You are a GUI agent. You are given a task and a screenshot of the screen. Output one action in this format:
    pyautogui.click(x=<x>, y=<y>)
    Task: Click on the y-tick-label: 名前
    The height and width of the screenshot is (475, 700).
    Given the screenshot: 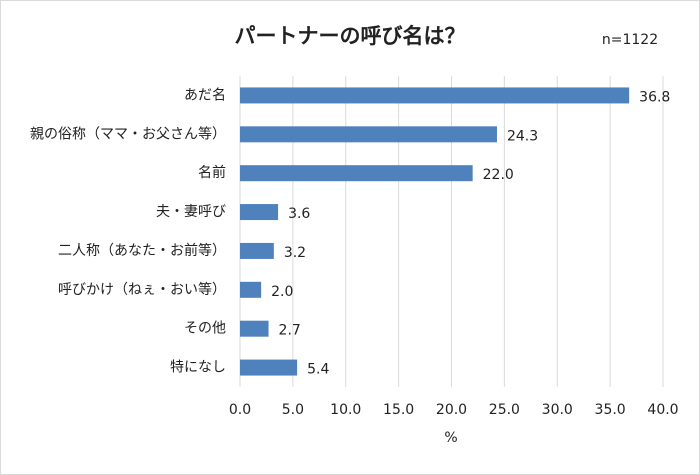 What is the action you would take?
    pyautogui.click(x=212, y=172)
    